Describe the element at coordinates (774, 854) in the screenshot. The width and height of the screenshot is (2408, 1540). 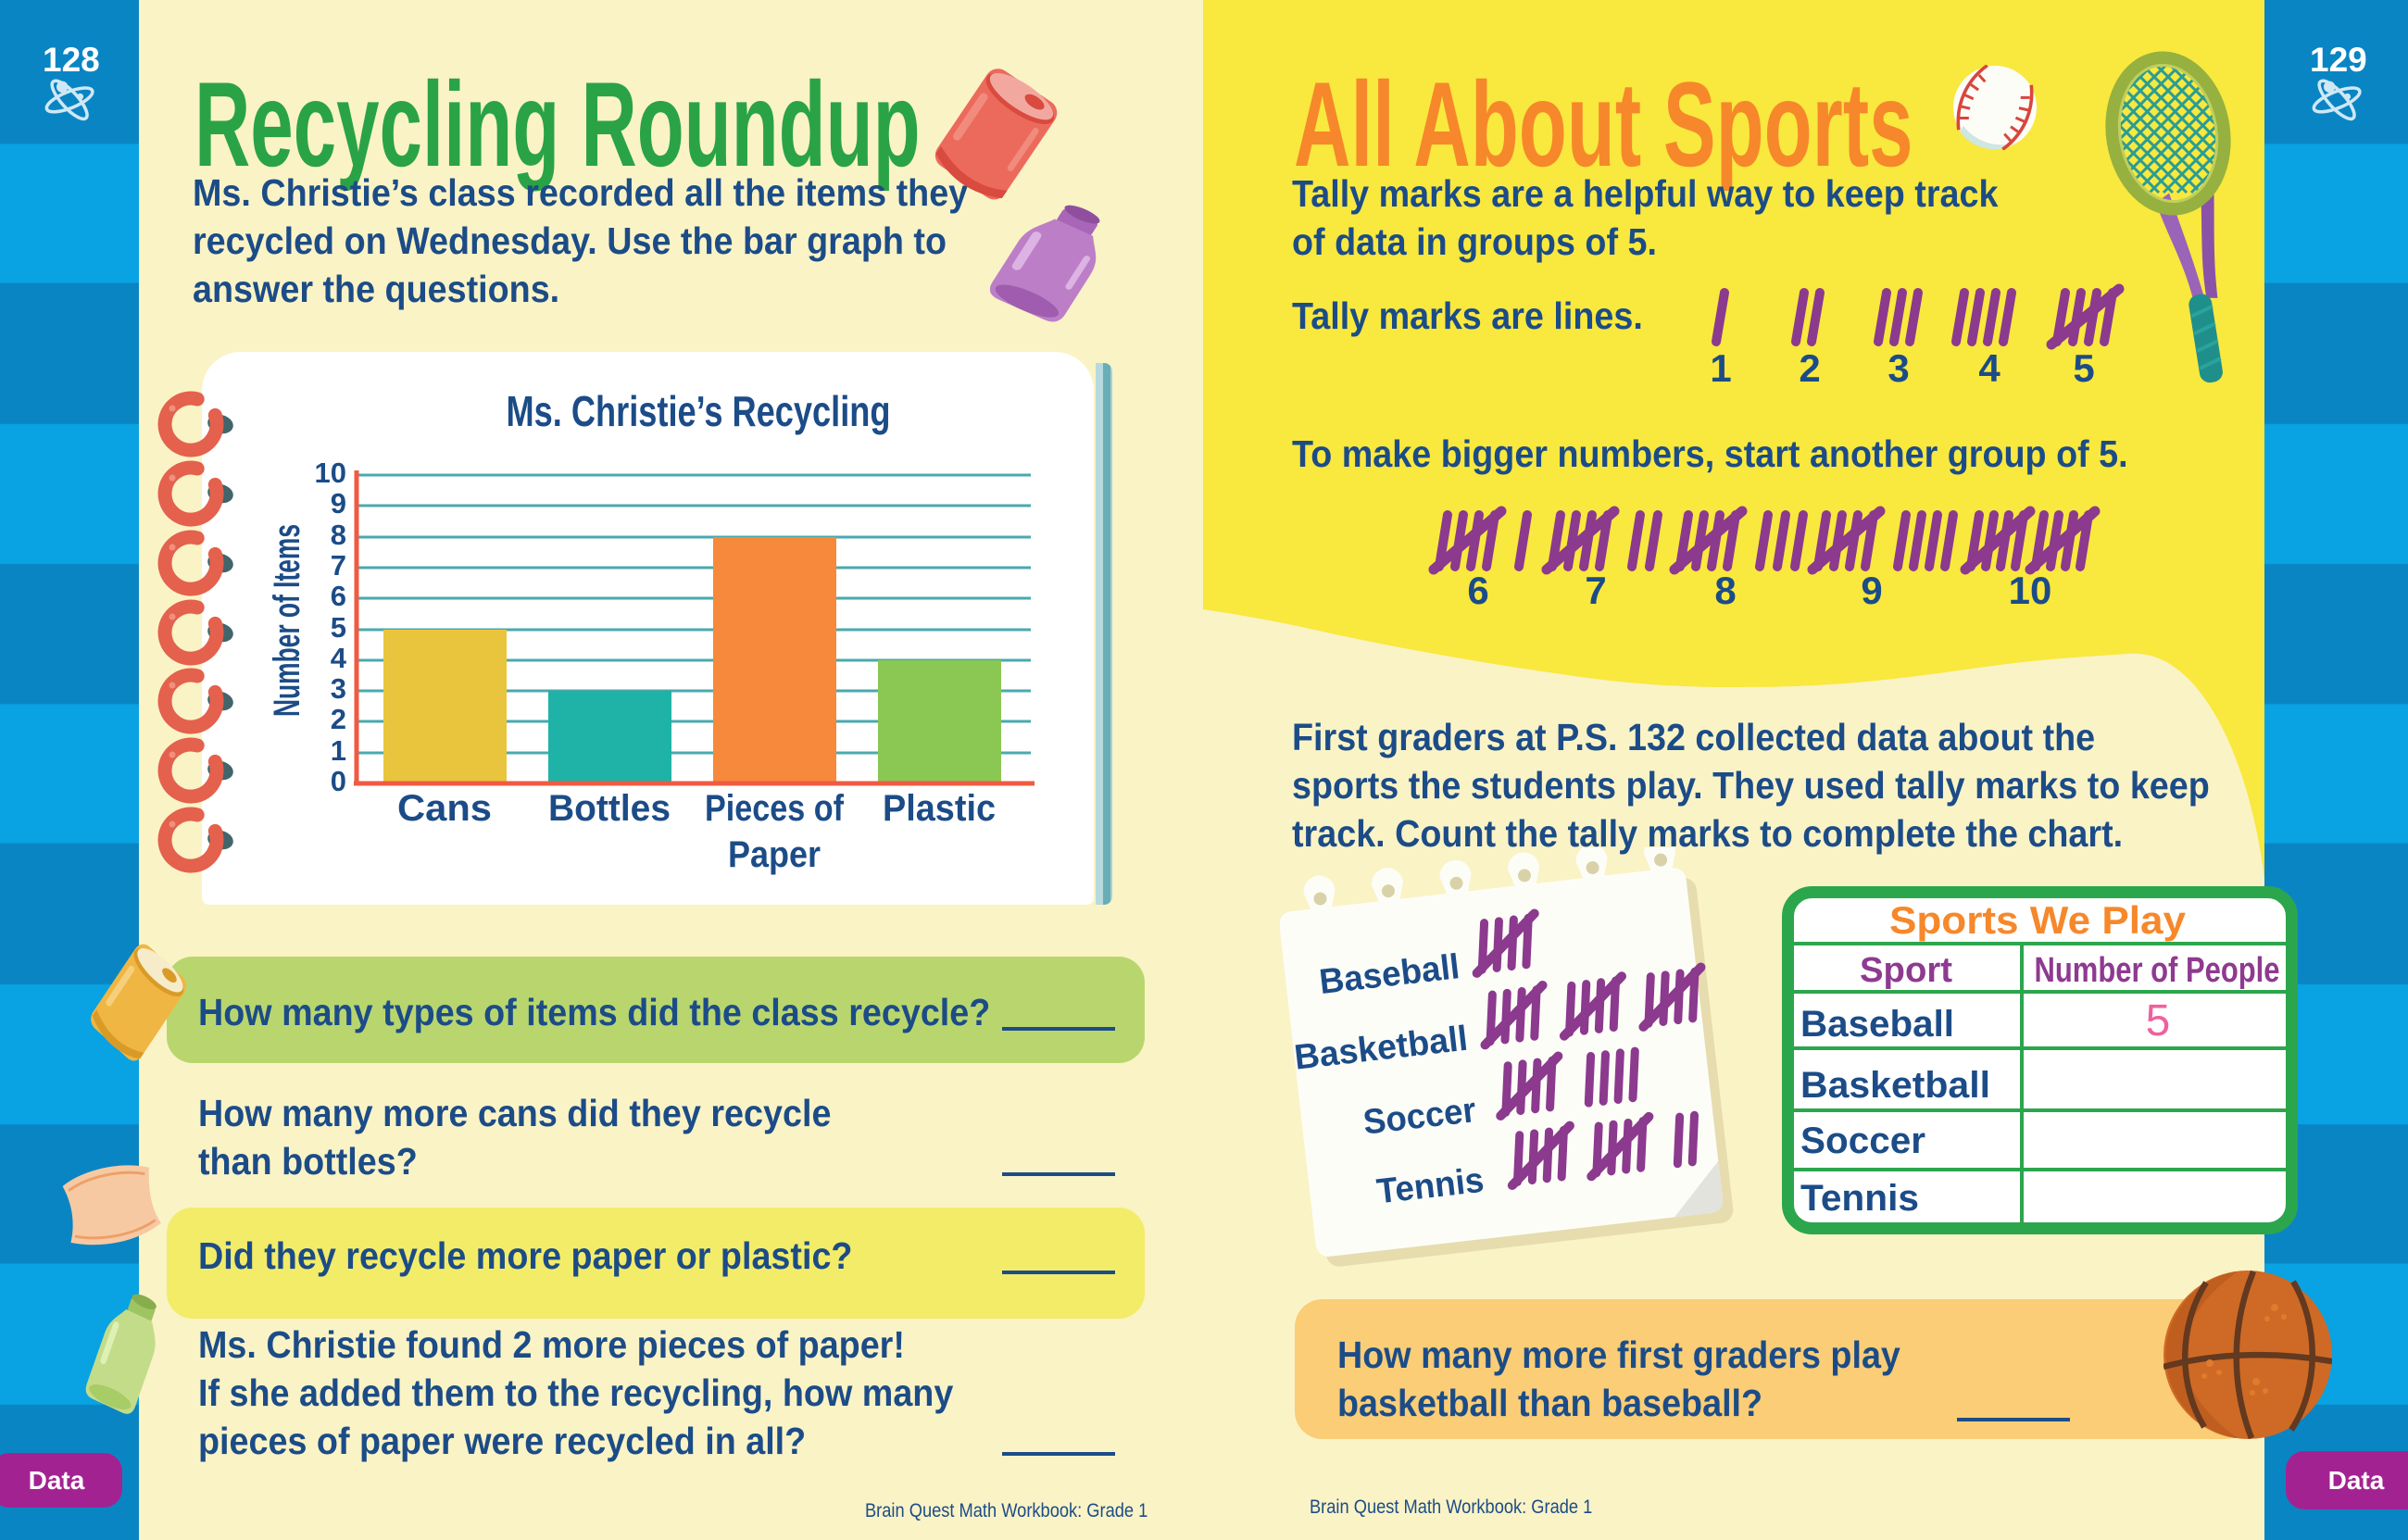
I see `svg-text: Paper` at that location.